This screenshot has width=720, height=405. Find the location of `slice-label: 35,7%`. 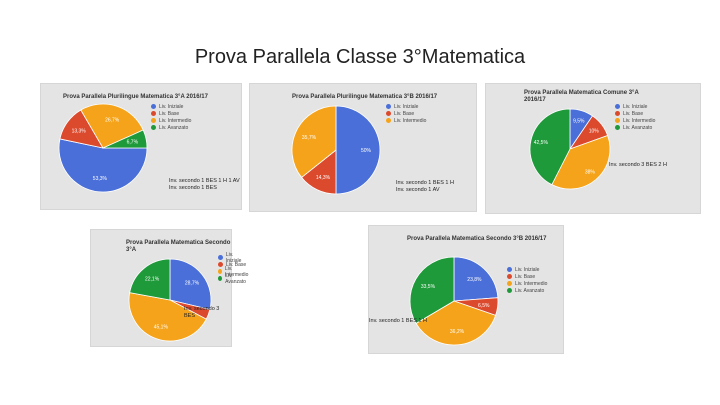

slice-label: 35,7% is located at coordinates (309, 138).